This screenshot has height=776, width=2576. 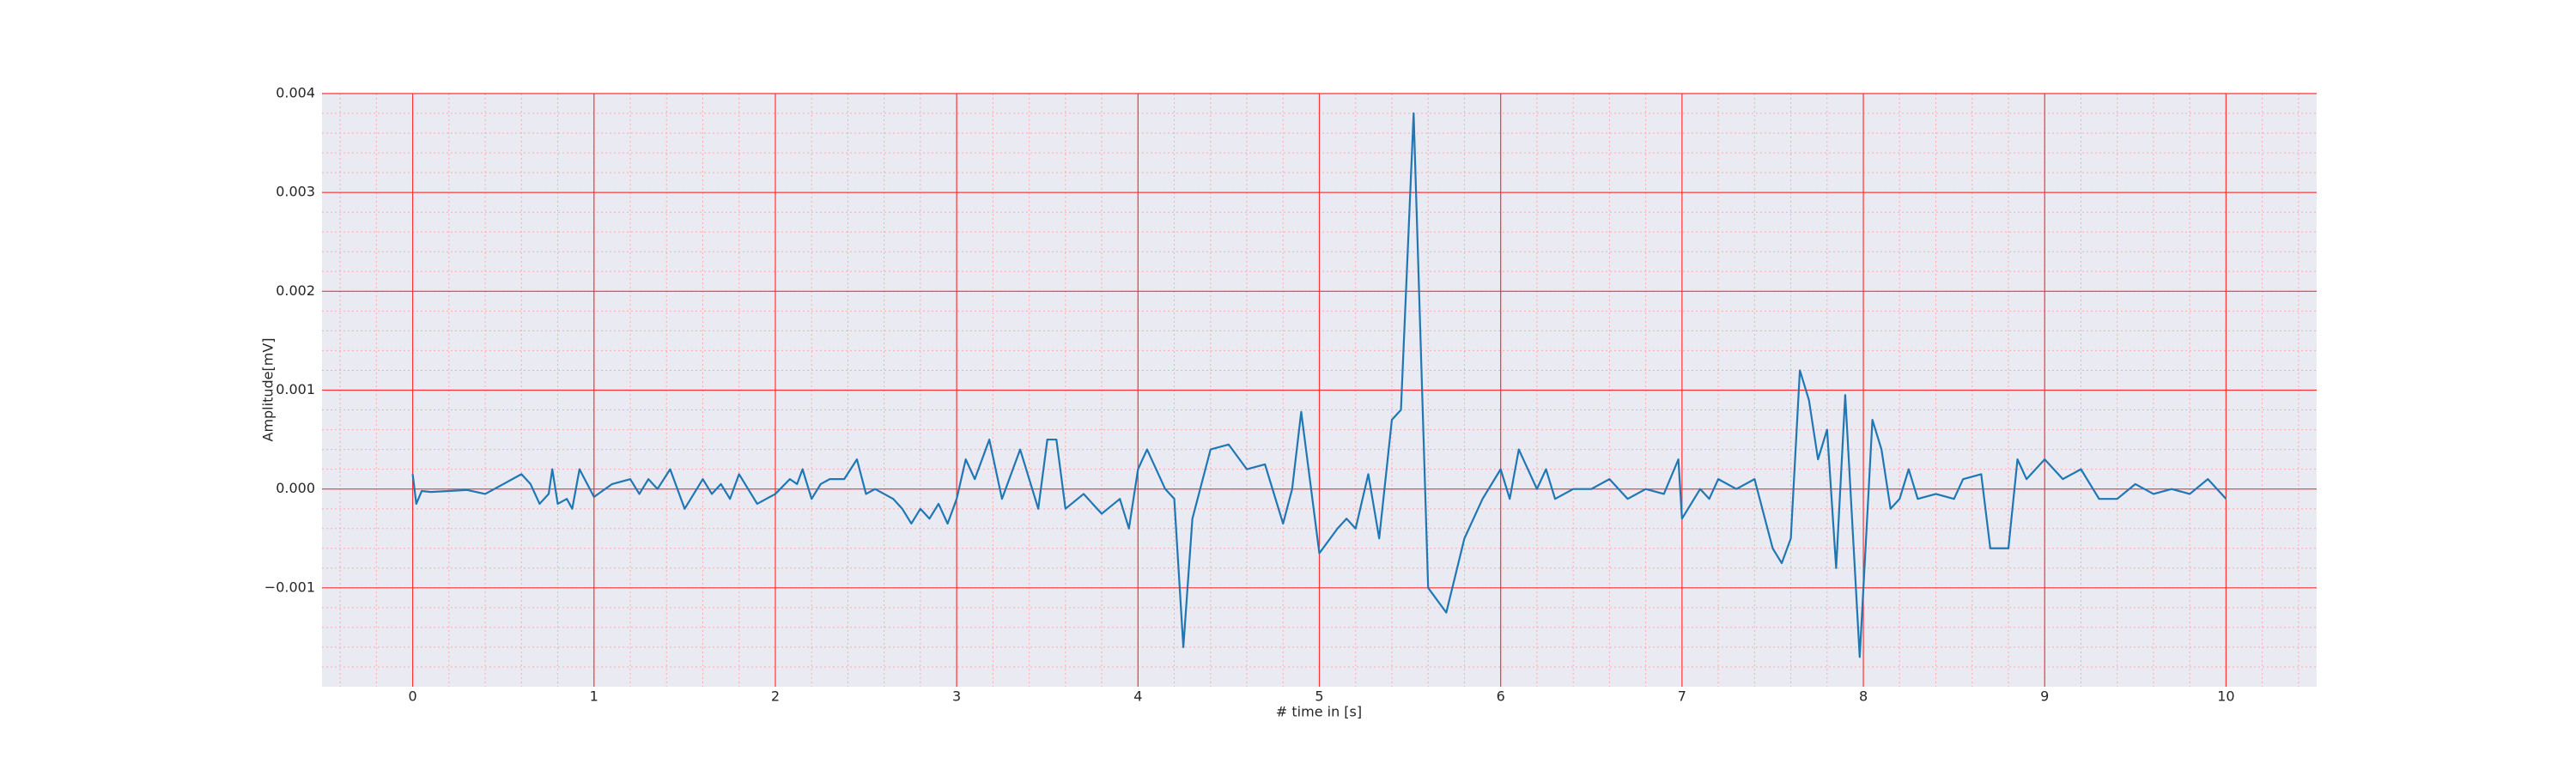 I want to click on y-tick-label: −0.001, so click(x=290, y=587).